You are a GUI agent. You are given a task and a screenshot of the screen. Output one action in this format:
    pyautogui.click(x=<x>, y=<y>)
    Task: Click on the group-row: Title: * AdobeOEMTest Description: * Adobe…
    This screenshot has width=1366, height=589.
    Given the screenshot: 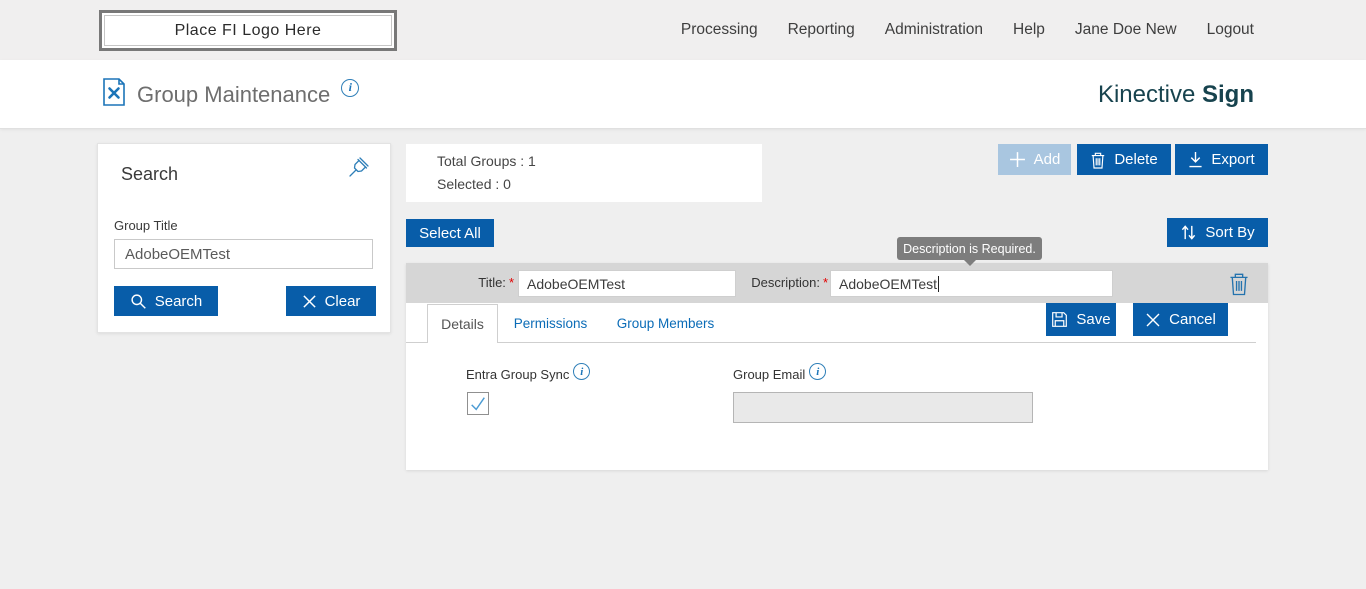 What is the action you would take?
    pyautogui.click(x=837, y=283)
    